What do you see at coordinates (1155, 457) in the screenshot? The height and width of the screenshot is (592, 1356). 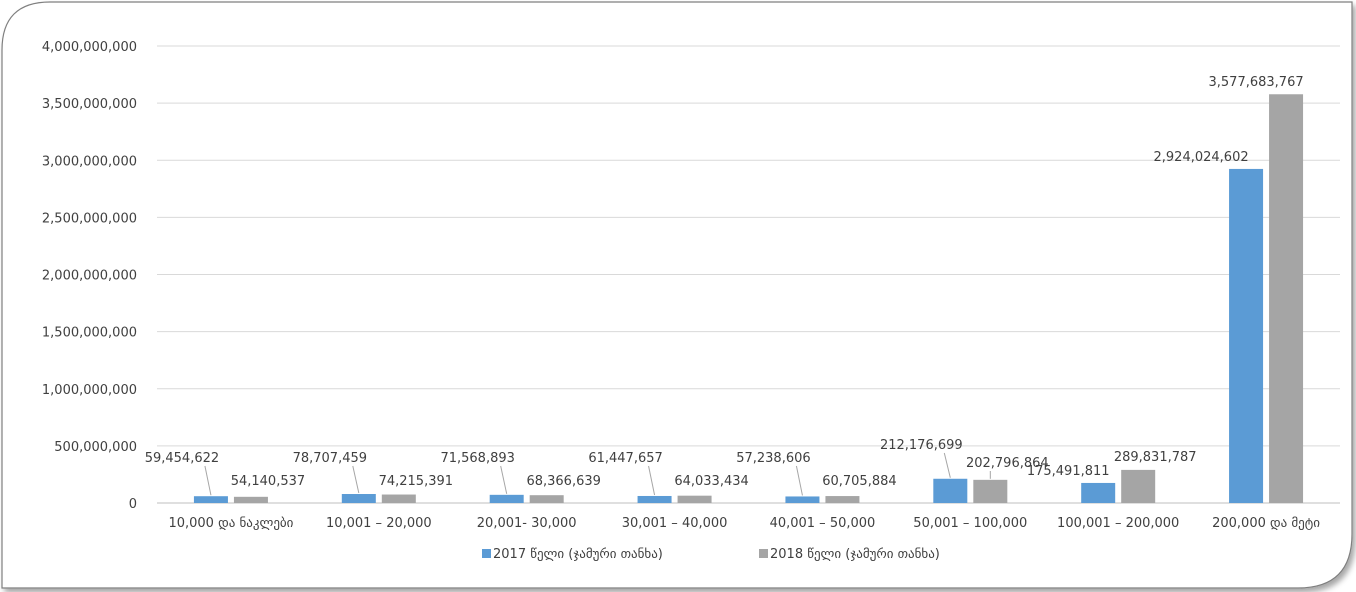 I see `data-label: 289,831,787` at bounding box center [1155, 457].